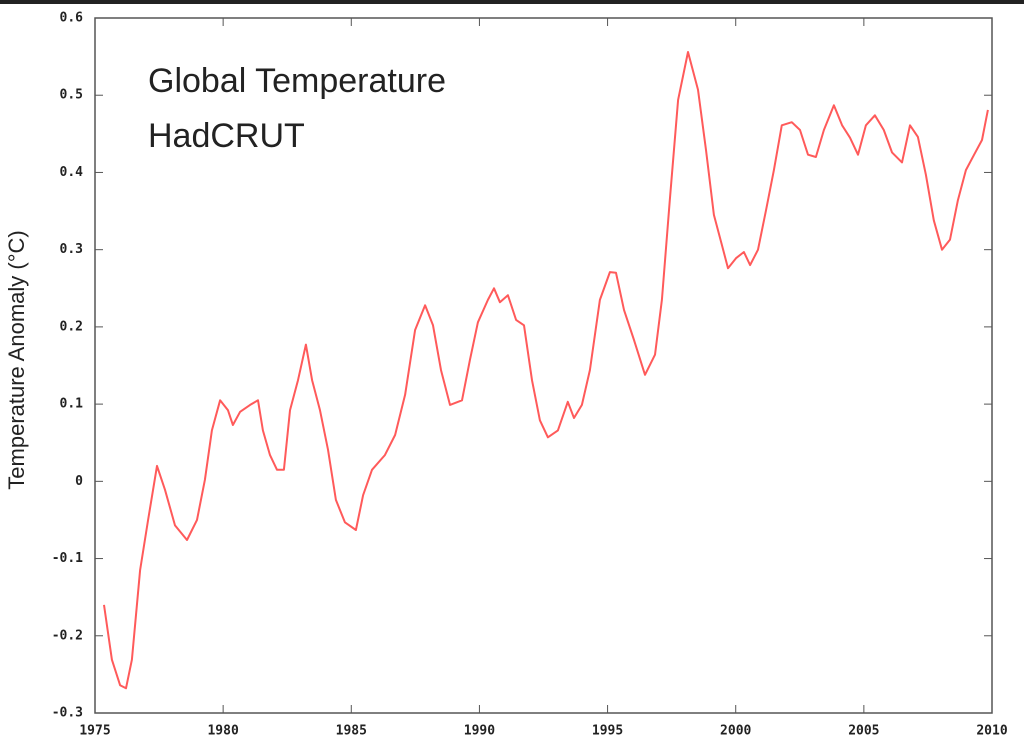 The height and width of the screenshot is (746, 1024). I want to click on x-tick-label: 1985, so click(351, 731).